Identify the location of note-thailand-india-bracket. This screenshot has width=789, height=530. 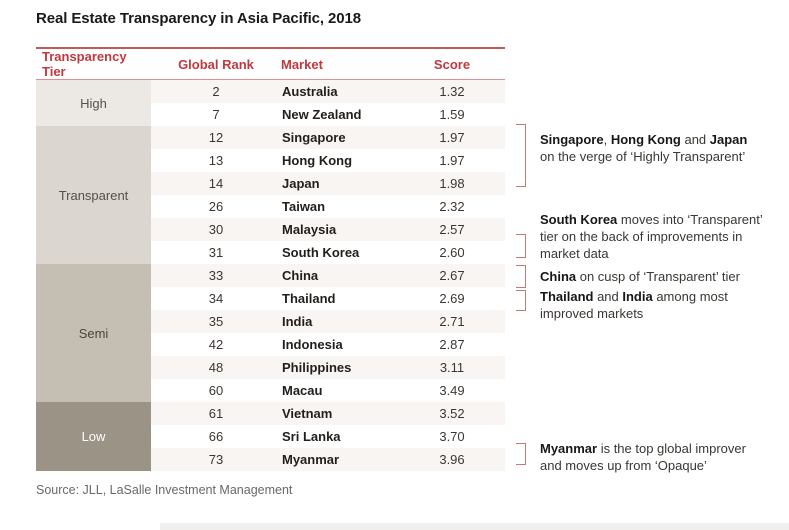
(521, 300).